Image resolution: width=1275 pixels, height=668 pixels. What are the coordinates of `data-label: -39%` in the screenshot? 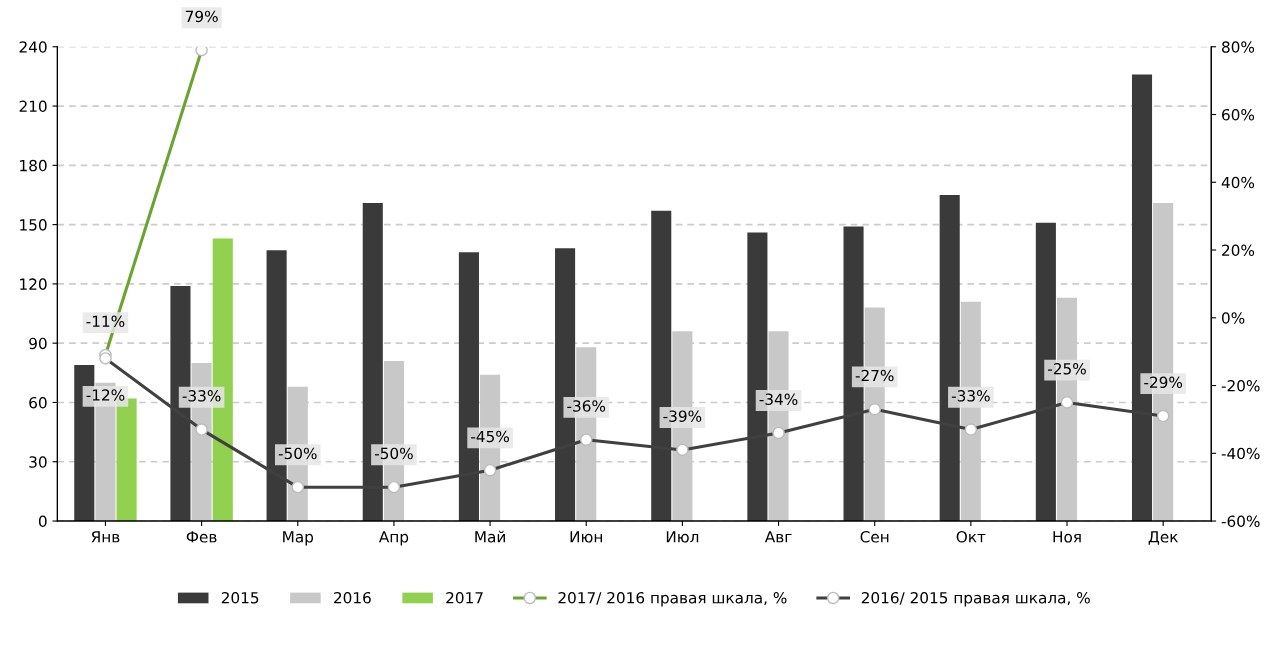 It's located at (682, 416).